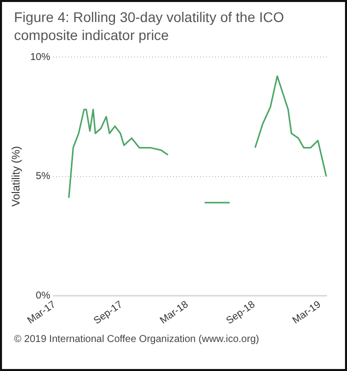 The image size is (347, 371). Describe the element at coordinates (136, 339) in the screenshot. I see `text: © 2019 International Coffee Organization (www.ico.org)` at that location.